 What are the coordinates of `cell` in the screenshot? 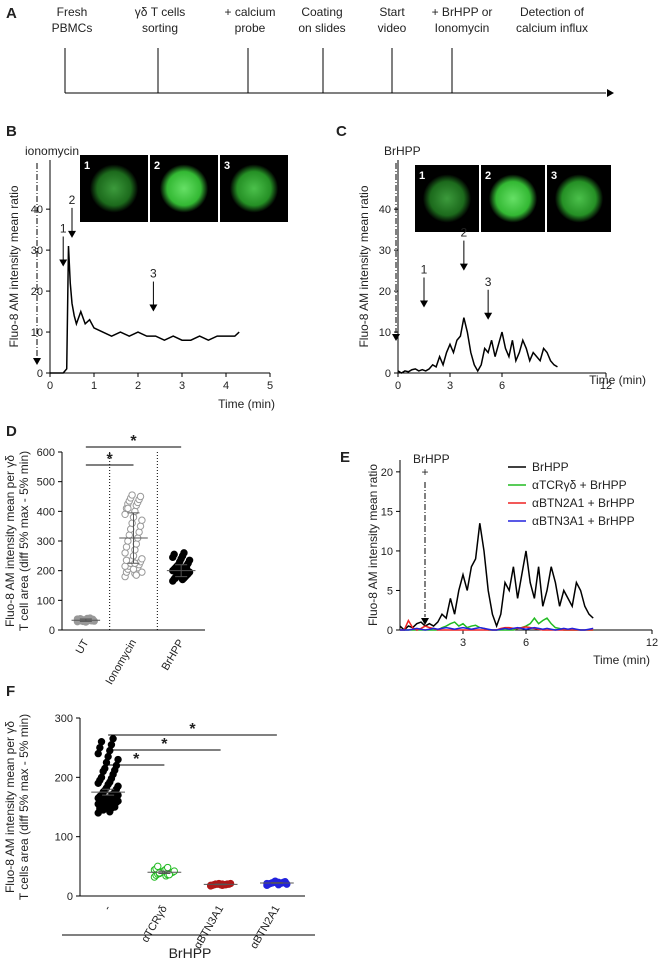 It's located at (254, 188).